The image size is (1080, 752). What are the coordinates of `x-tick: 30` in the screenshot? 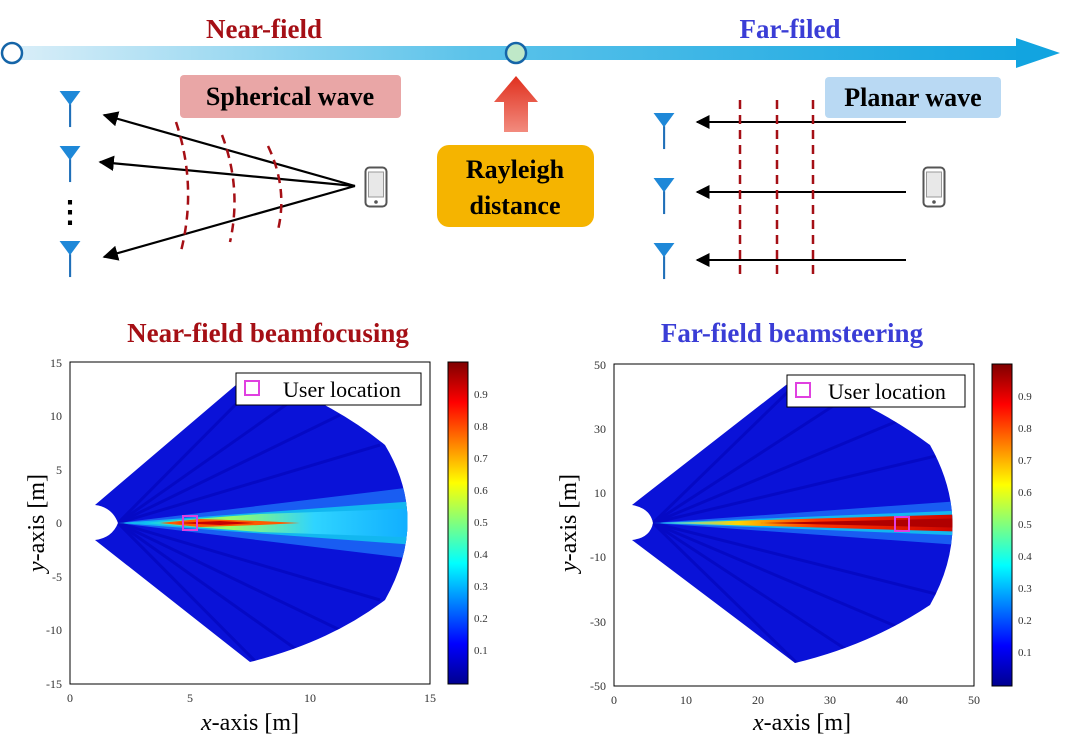 It's located at (830, 700).